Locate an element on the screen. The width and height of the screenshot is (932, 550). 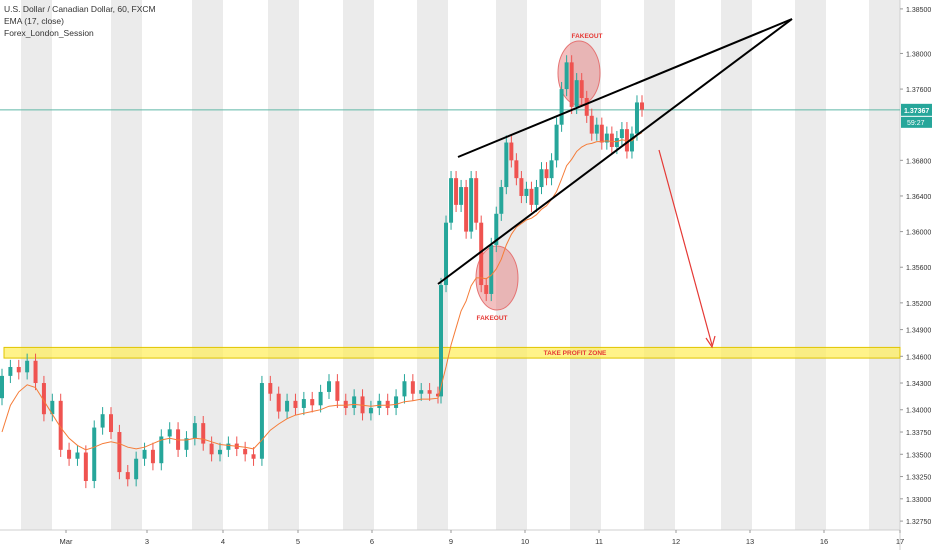
x-tick-label: 13 is located at coordinates (750, 541).